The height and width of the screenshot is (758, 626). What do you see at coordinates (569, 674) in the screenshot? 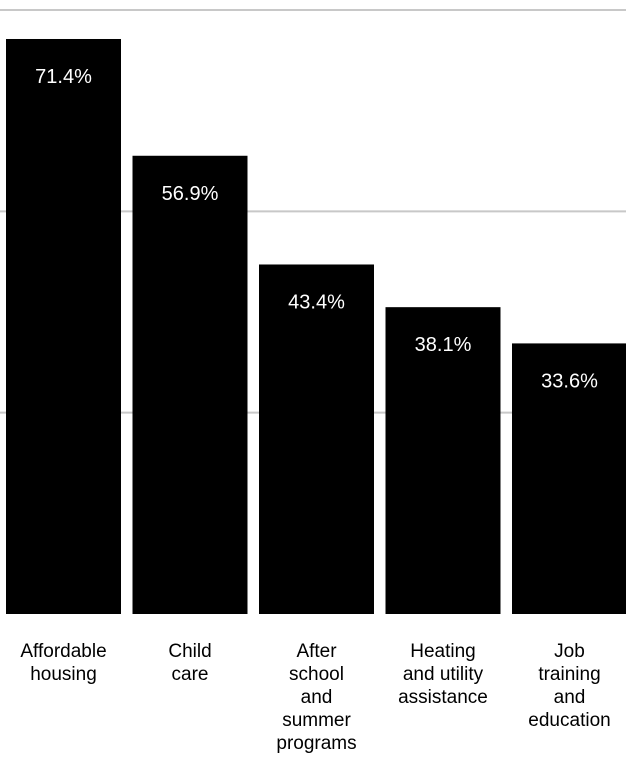
I see `category-label-5-line-2: training` at bounding box center [569, 674].